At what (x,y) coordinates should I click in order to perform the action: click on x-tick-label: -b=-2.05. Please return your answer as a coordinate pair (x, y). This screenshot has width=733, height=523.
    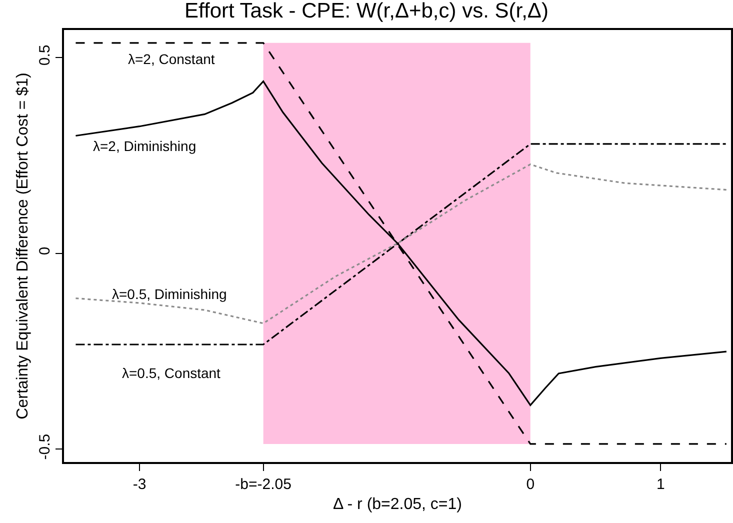
    Looking at the image, I should click on (263, 484).